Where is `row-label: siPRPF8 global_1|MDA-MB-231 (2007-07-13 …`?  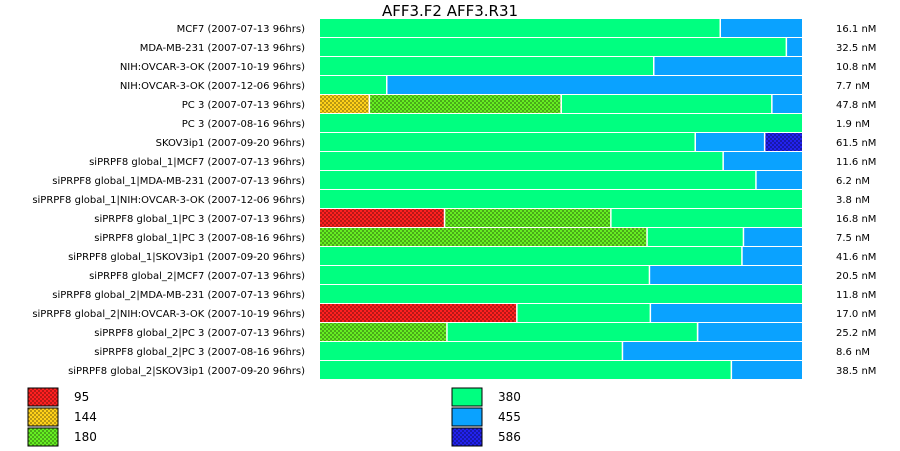 row-label: siPRPF8 global_1|MDA-MB-231 (2007-07-13 … is located at coordinates (178, 181).